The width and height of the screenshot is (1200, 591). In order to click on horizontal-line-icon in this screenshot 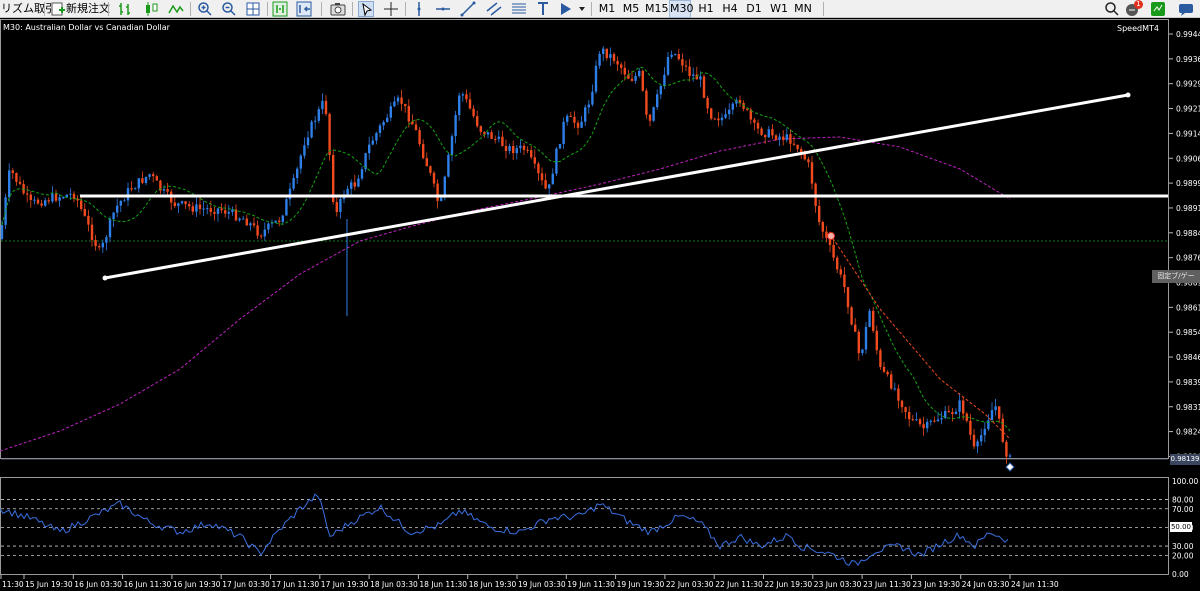, I will do `click(443, 9)`.